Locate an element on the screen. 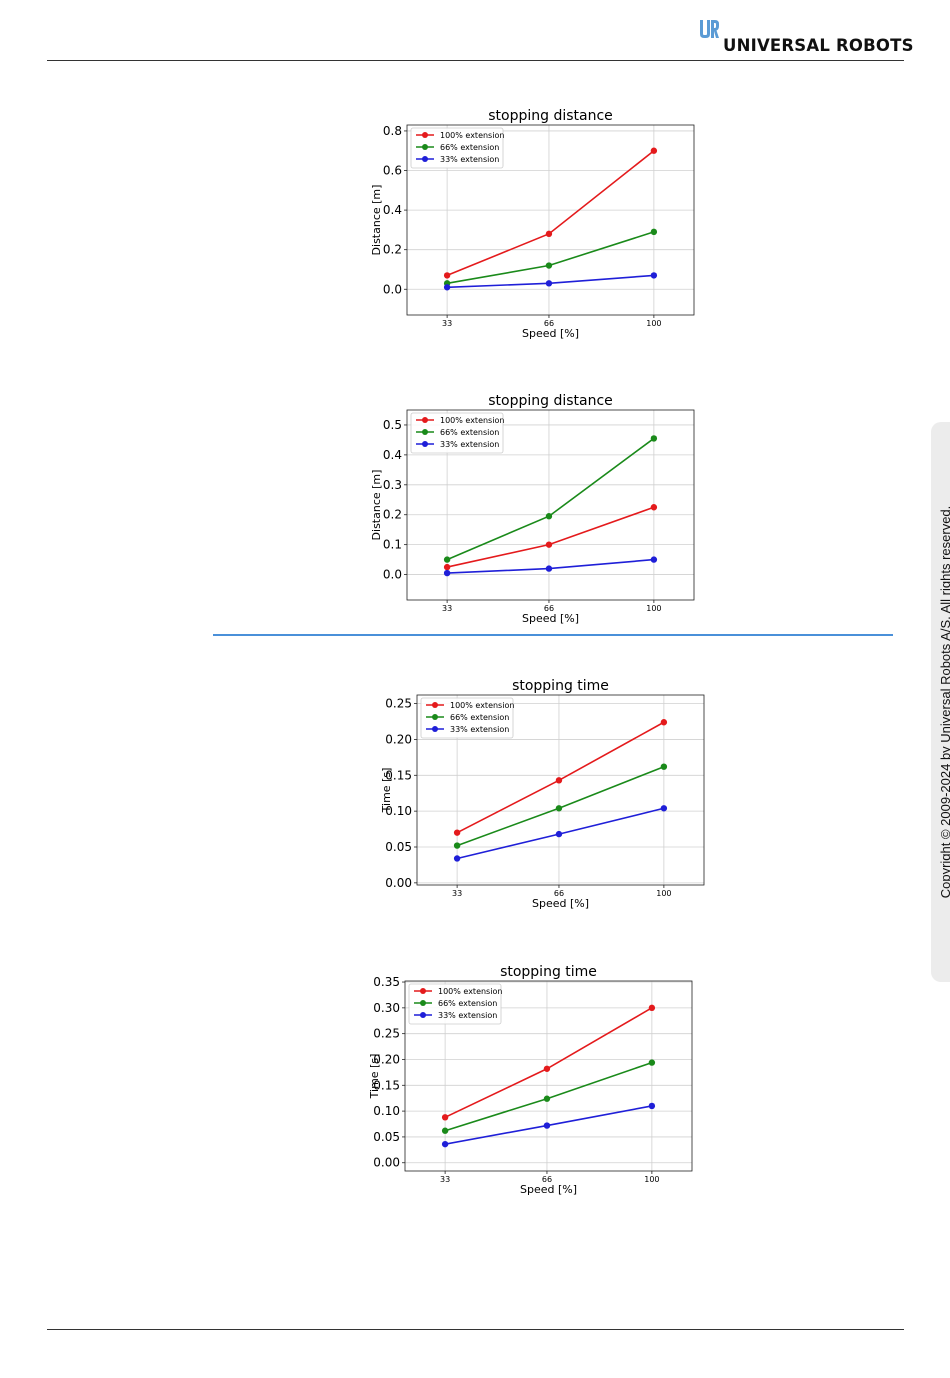 This screenshot has width=950, height=1378. y-tick-label: 0.2 is located at coordinates (392, 515).